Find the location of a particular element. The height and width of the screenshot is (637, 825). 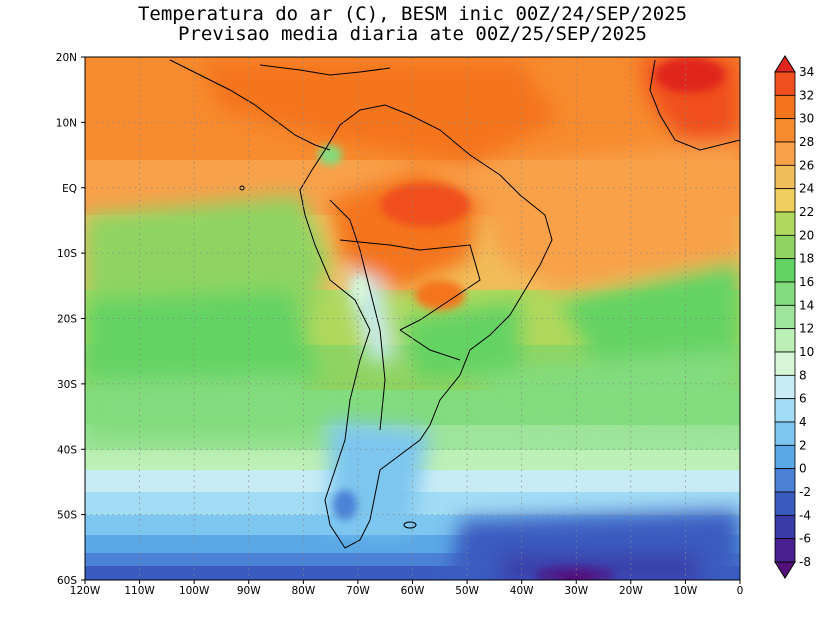

colorbar-label: 18 is located at coordinates (806, 259).